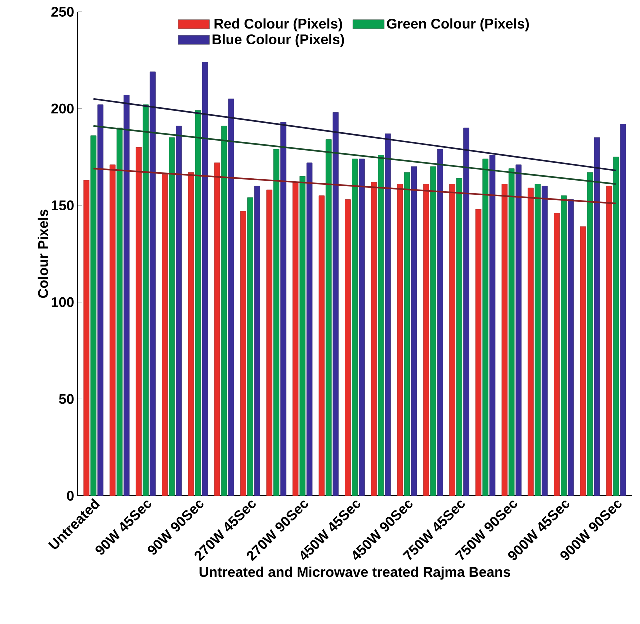 This screenshot has height=624, width=640. I want to click on y-tick-label: 100, so click(63, 302).